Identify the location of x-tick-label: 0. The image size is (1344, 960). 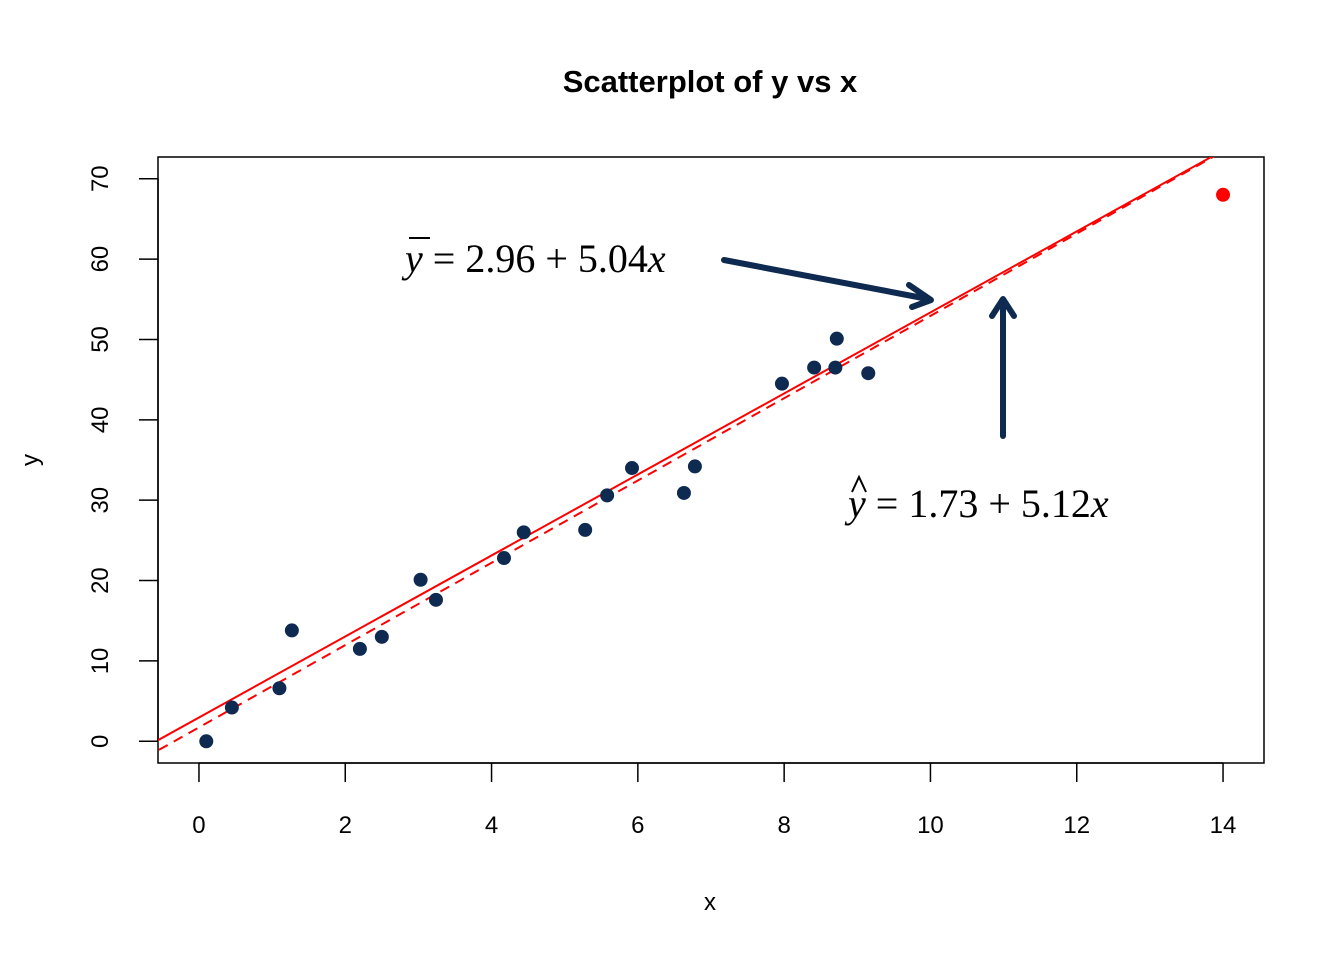
(198, 825).